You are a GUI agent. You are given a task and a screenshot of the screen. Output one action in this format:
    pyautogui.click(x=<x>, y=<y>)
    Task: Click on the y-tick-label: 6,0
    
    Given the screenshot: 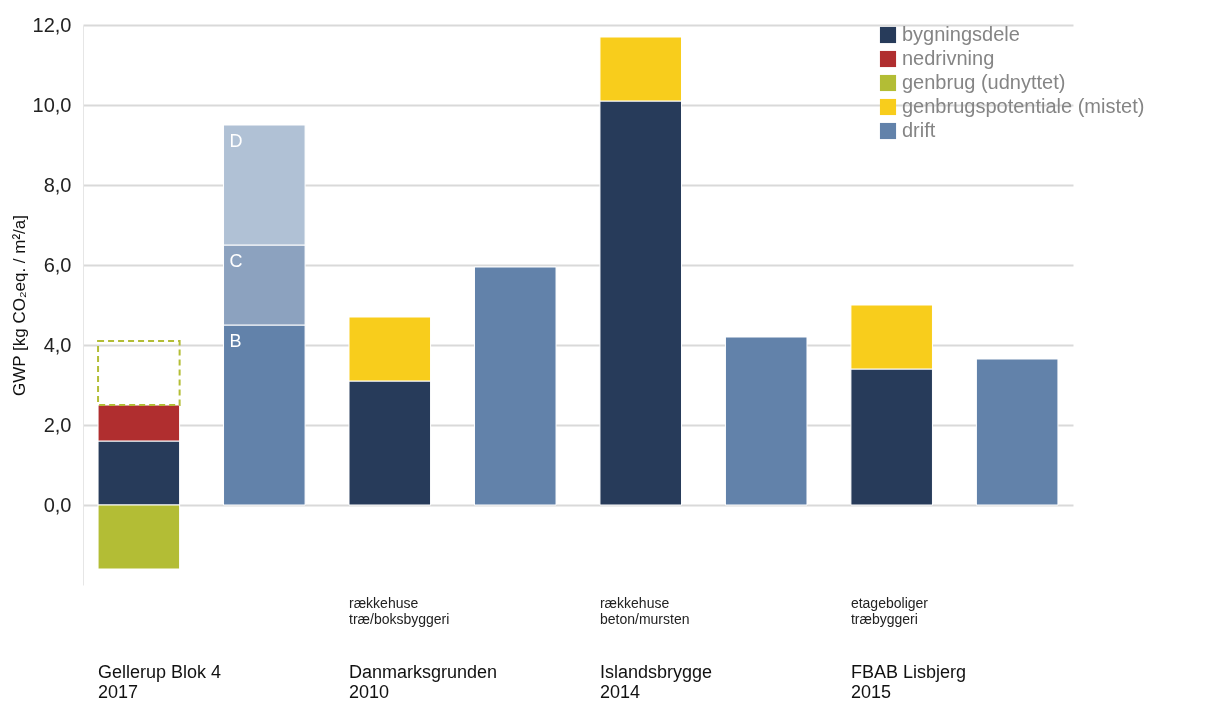 What is the action you would take?
    pyautogui.click(x=57, y=264)
    